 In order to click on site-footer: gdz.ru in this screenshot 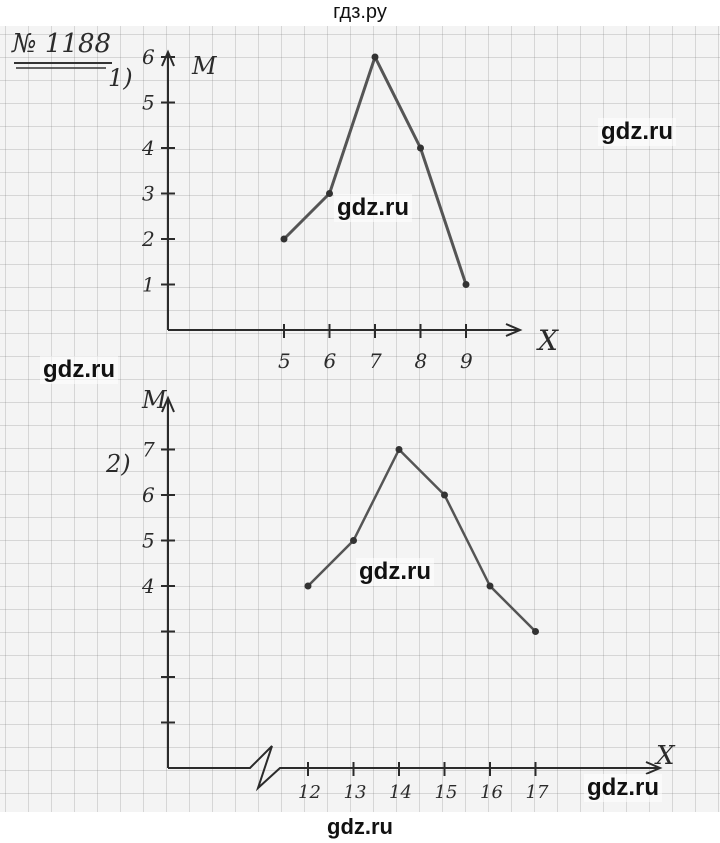, I will do `click(360, 827)`.